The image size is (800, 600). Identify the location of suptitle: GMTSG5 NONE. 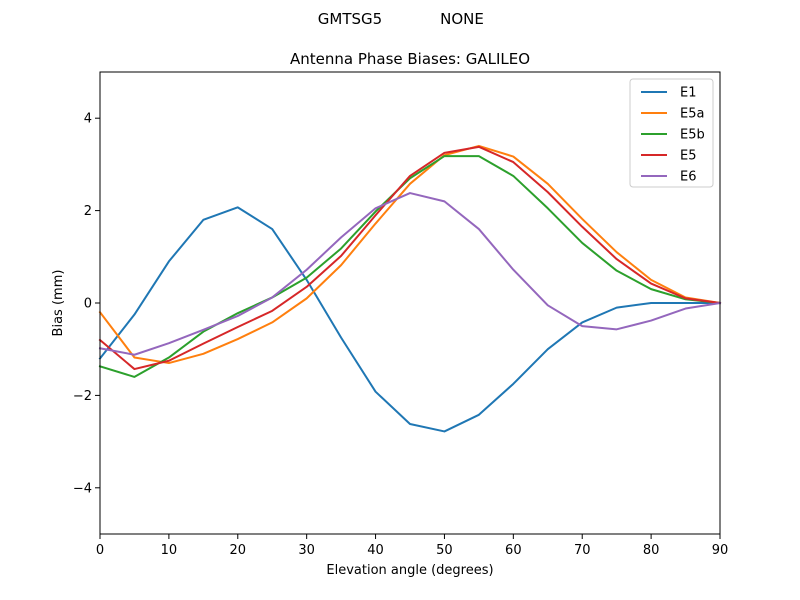
(401, 19).